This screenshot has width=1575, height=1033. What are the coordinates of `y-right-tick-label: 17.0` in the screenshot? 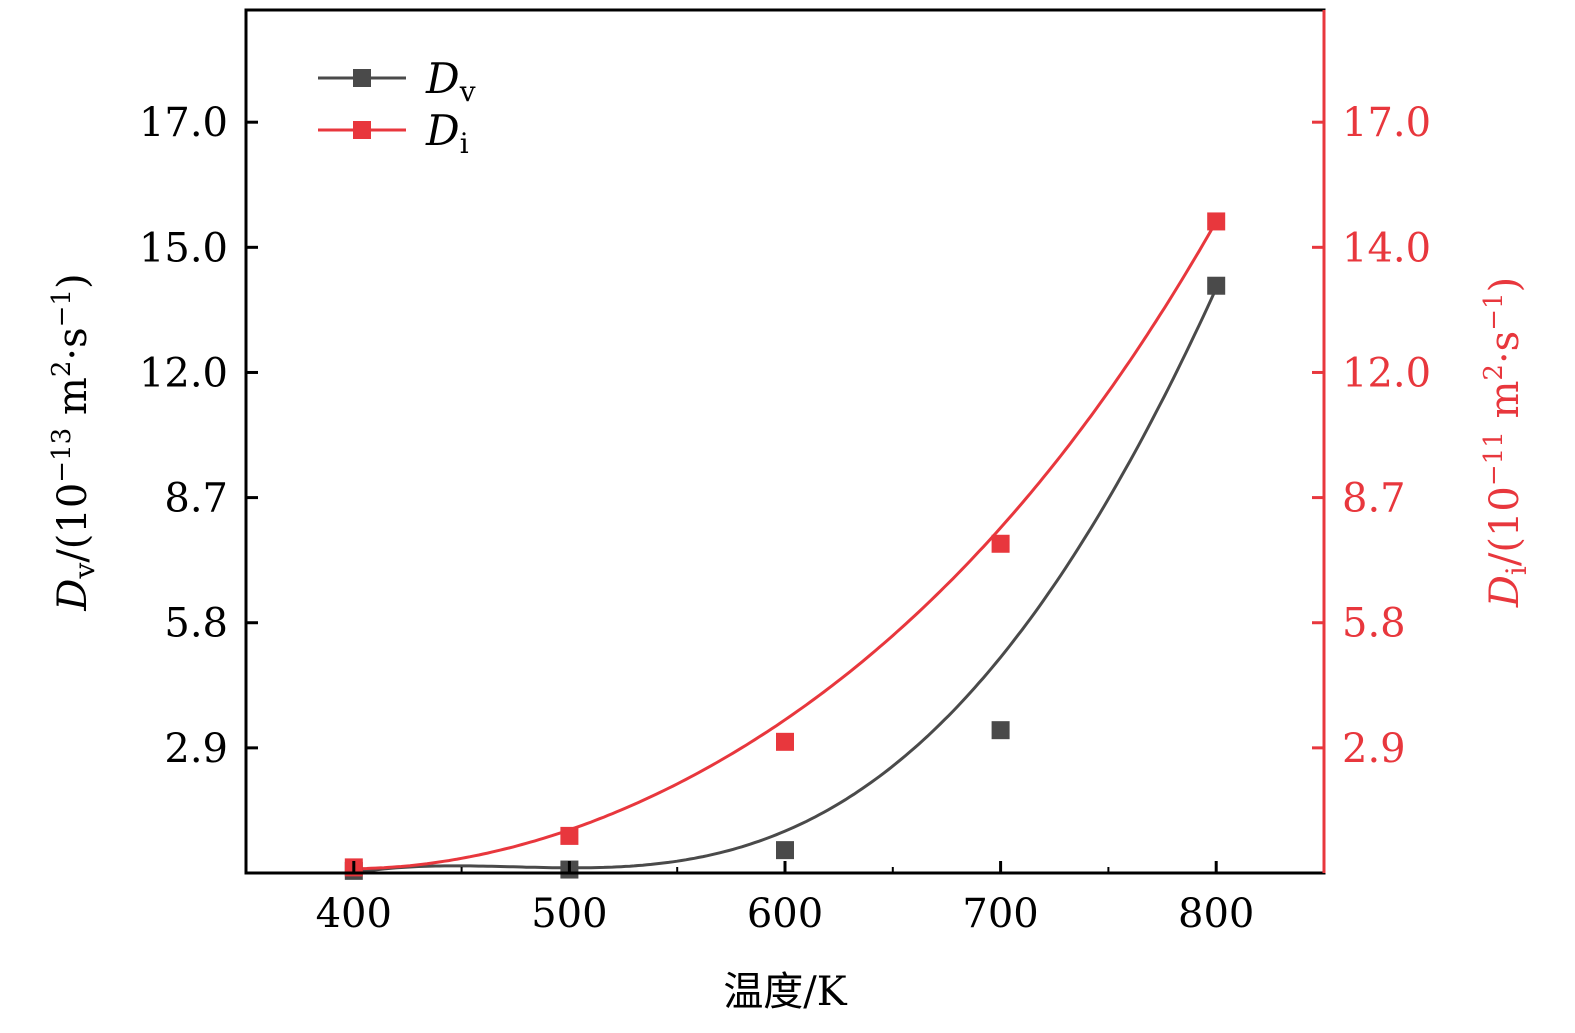 It's located at (1386, 123).